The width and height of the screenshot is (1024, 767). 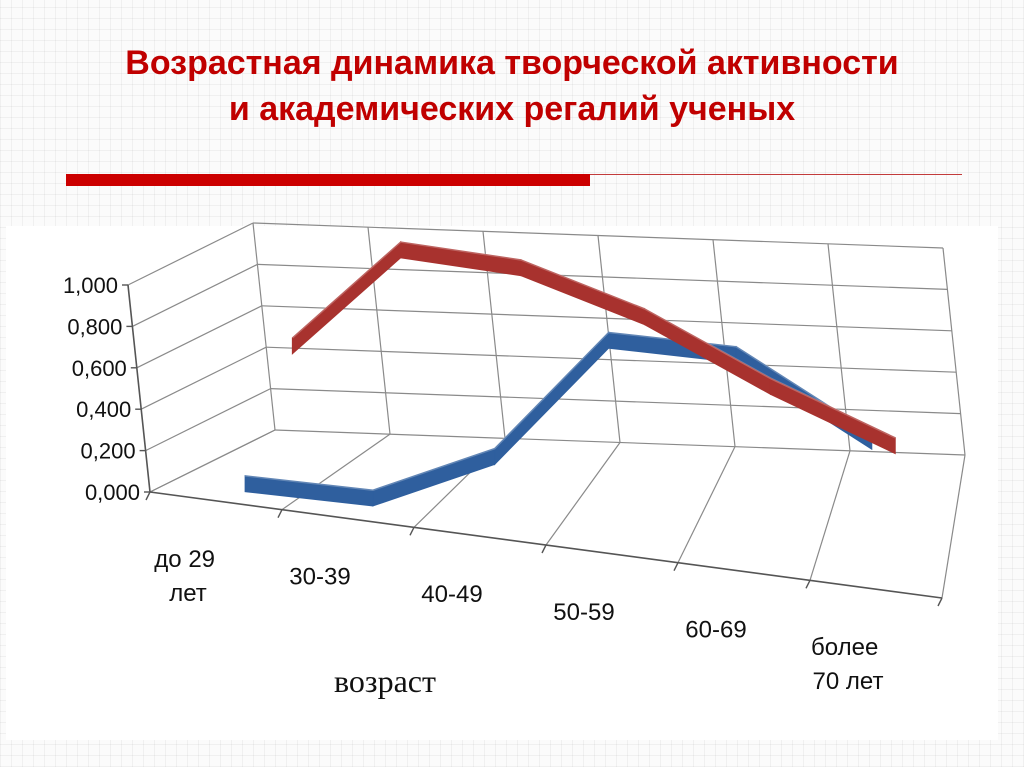 I want to click on x-tick-label: 30-39, so click(x=319, y=577).